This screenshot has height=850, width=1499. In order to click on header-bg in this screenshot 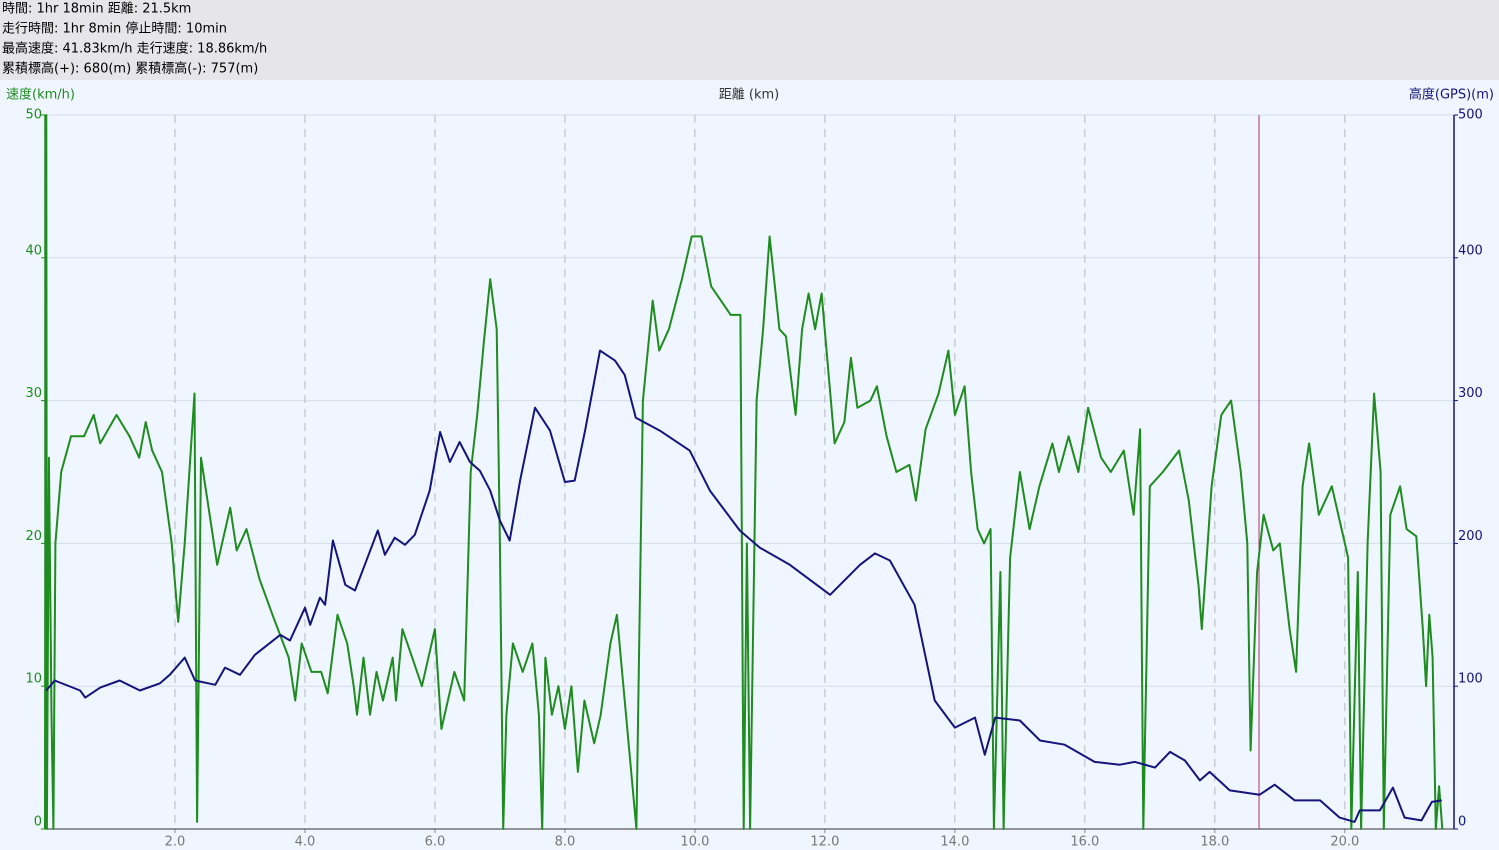, I will do `click(749, 40)`.